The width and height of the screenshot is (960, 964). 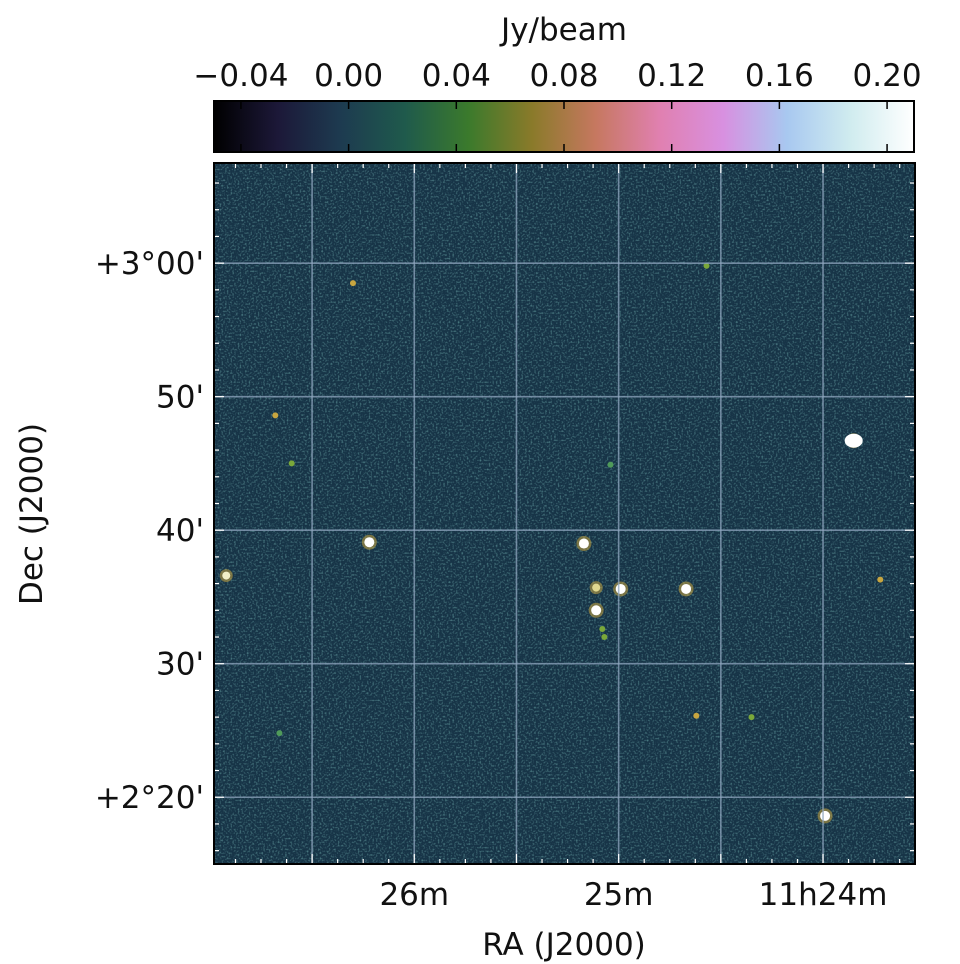 What do you see at coordinates (180, 665) in the screenshot?
I see `y-tick-label: 30'` at bounding box center [180, 665].